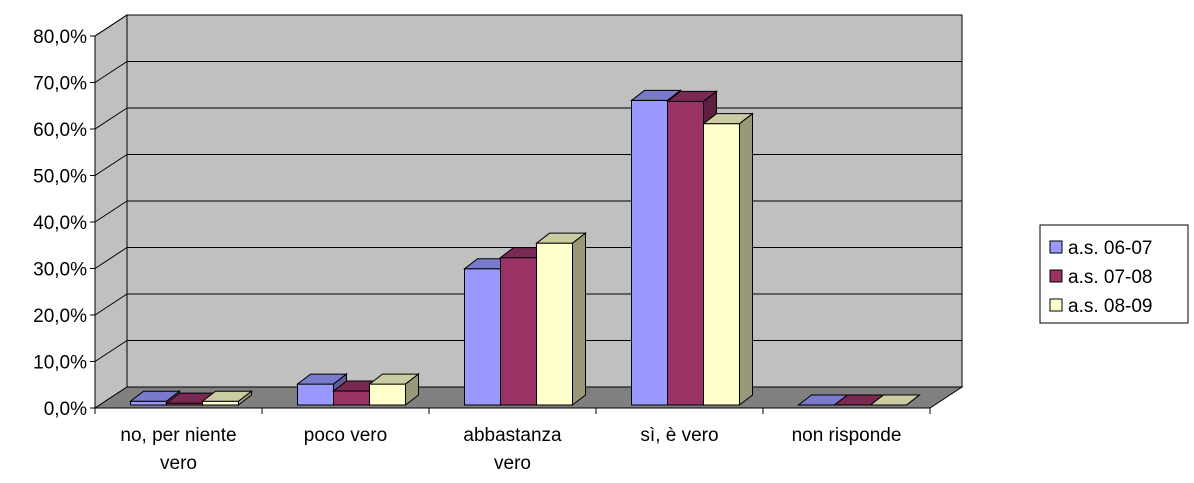 The image size is (1194, 483). What do you see at coordinates (60, 130) in the screenshot?
I see `y-tick-label: 60,0%` at bounding box center [60, 130].